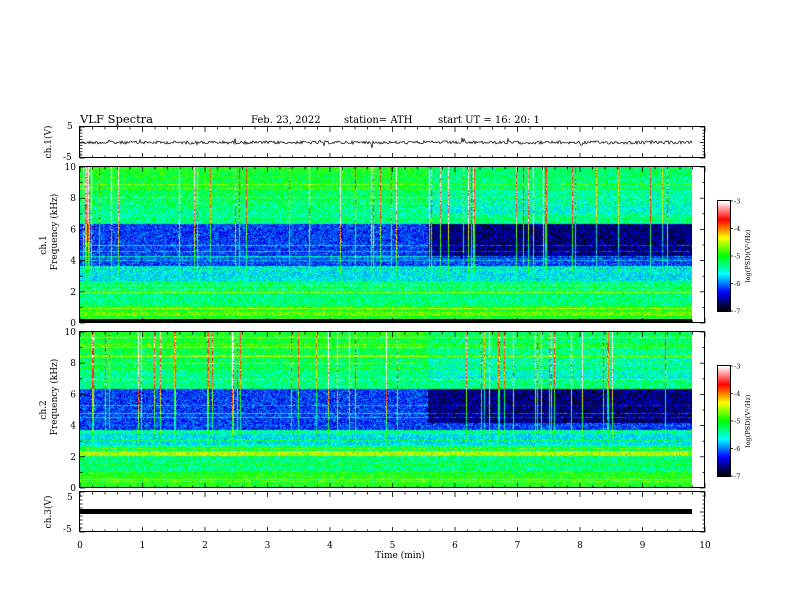  I want to click on ch1-waveform-ticks, so click(392, 142).